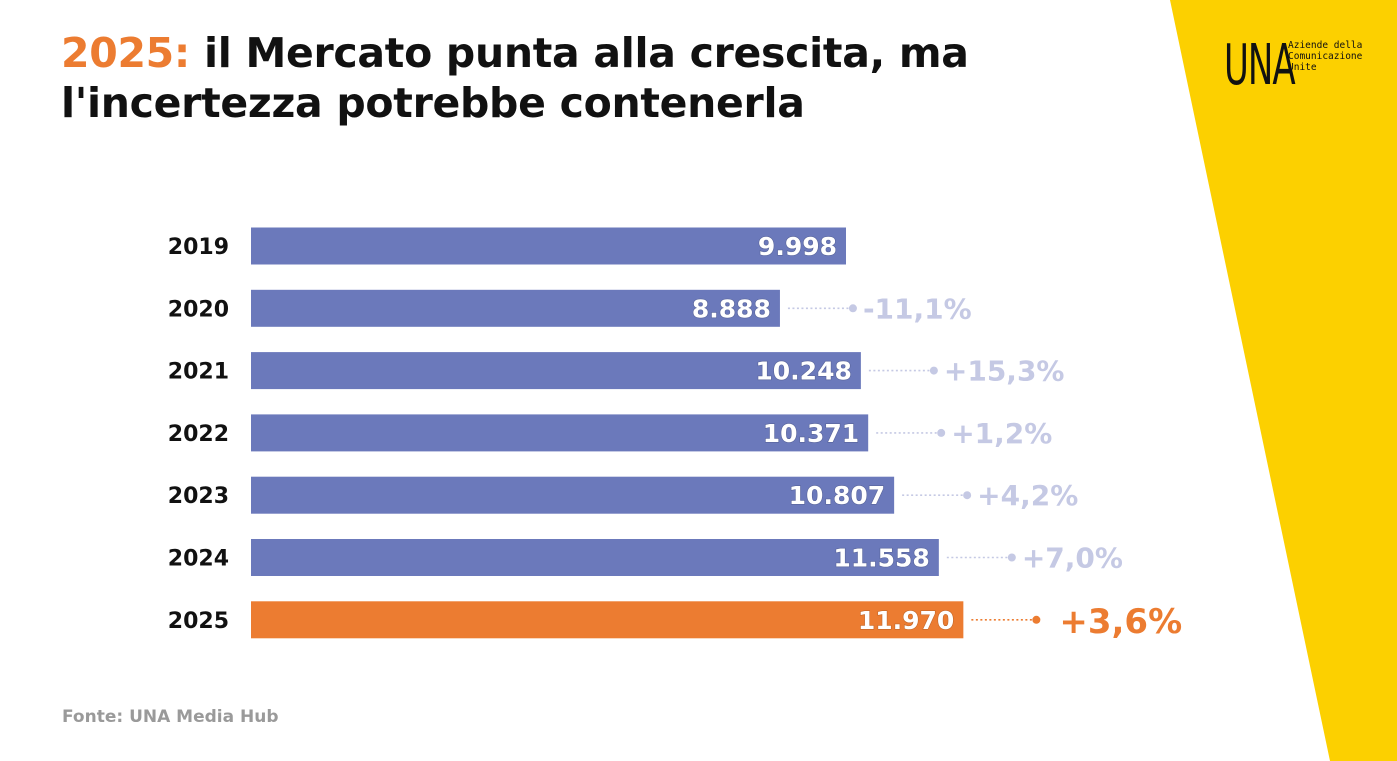 The width and height of the screenshot is (1397, 761). I want to click on bar-value-label: 8.888, so click(731, 308).